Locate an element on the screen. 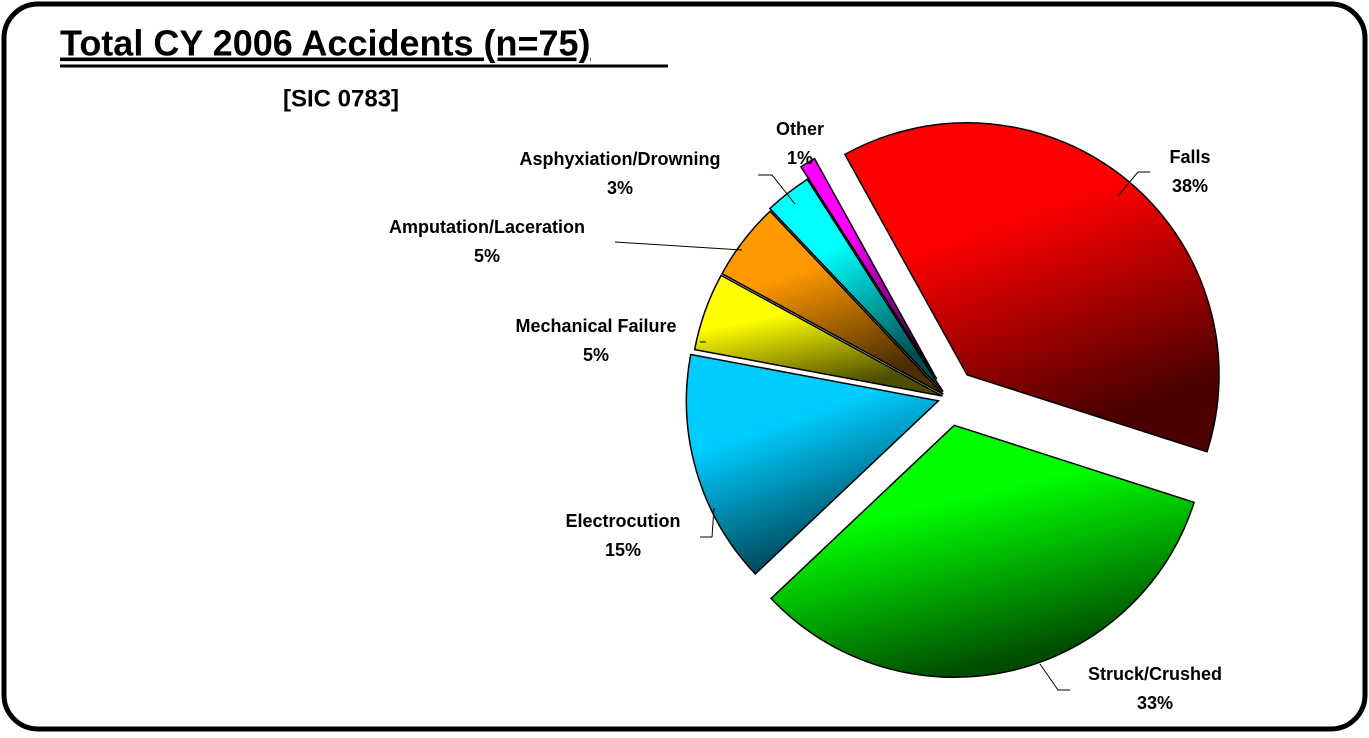 The height and width of the screenshot is (738, 1369). slice-label: Falls is located at coordinates (1189, 157).